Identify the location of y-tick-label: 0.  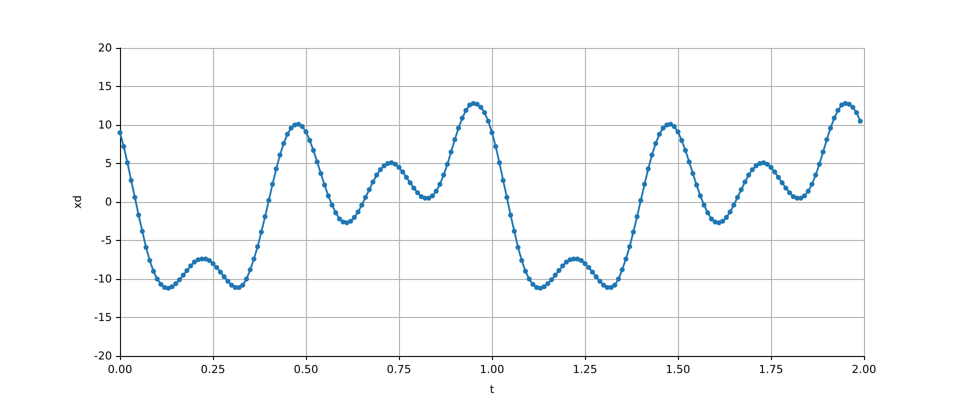
(108, 202).